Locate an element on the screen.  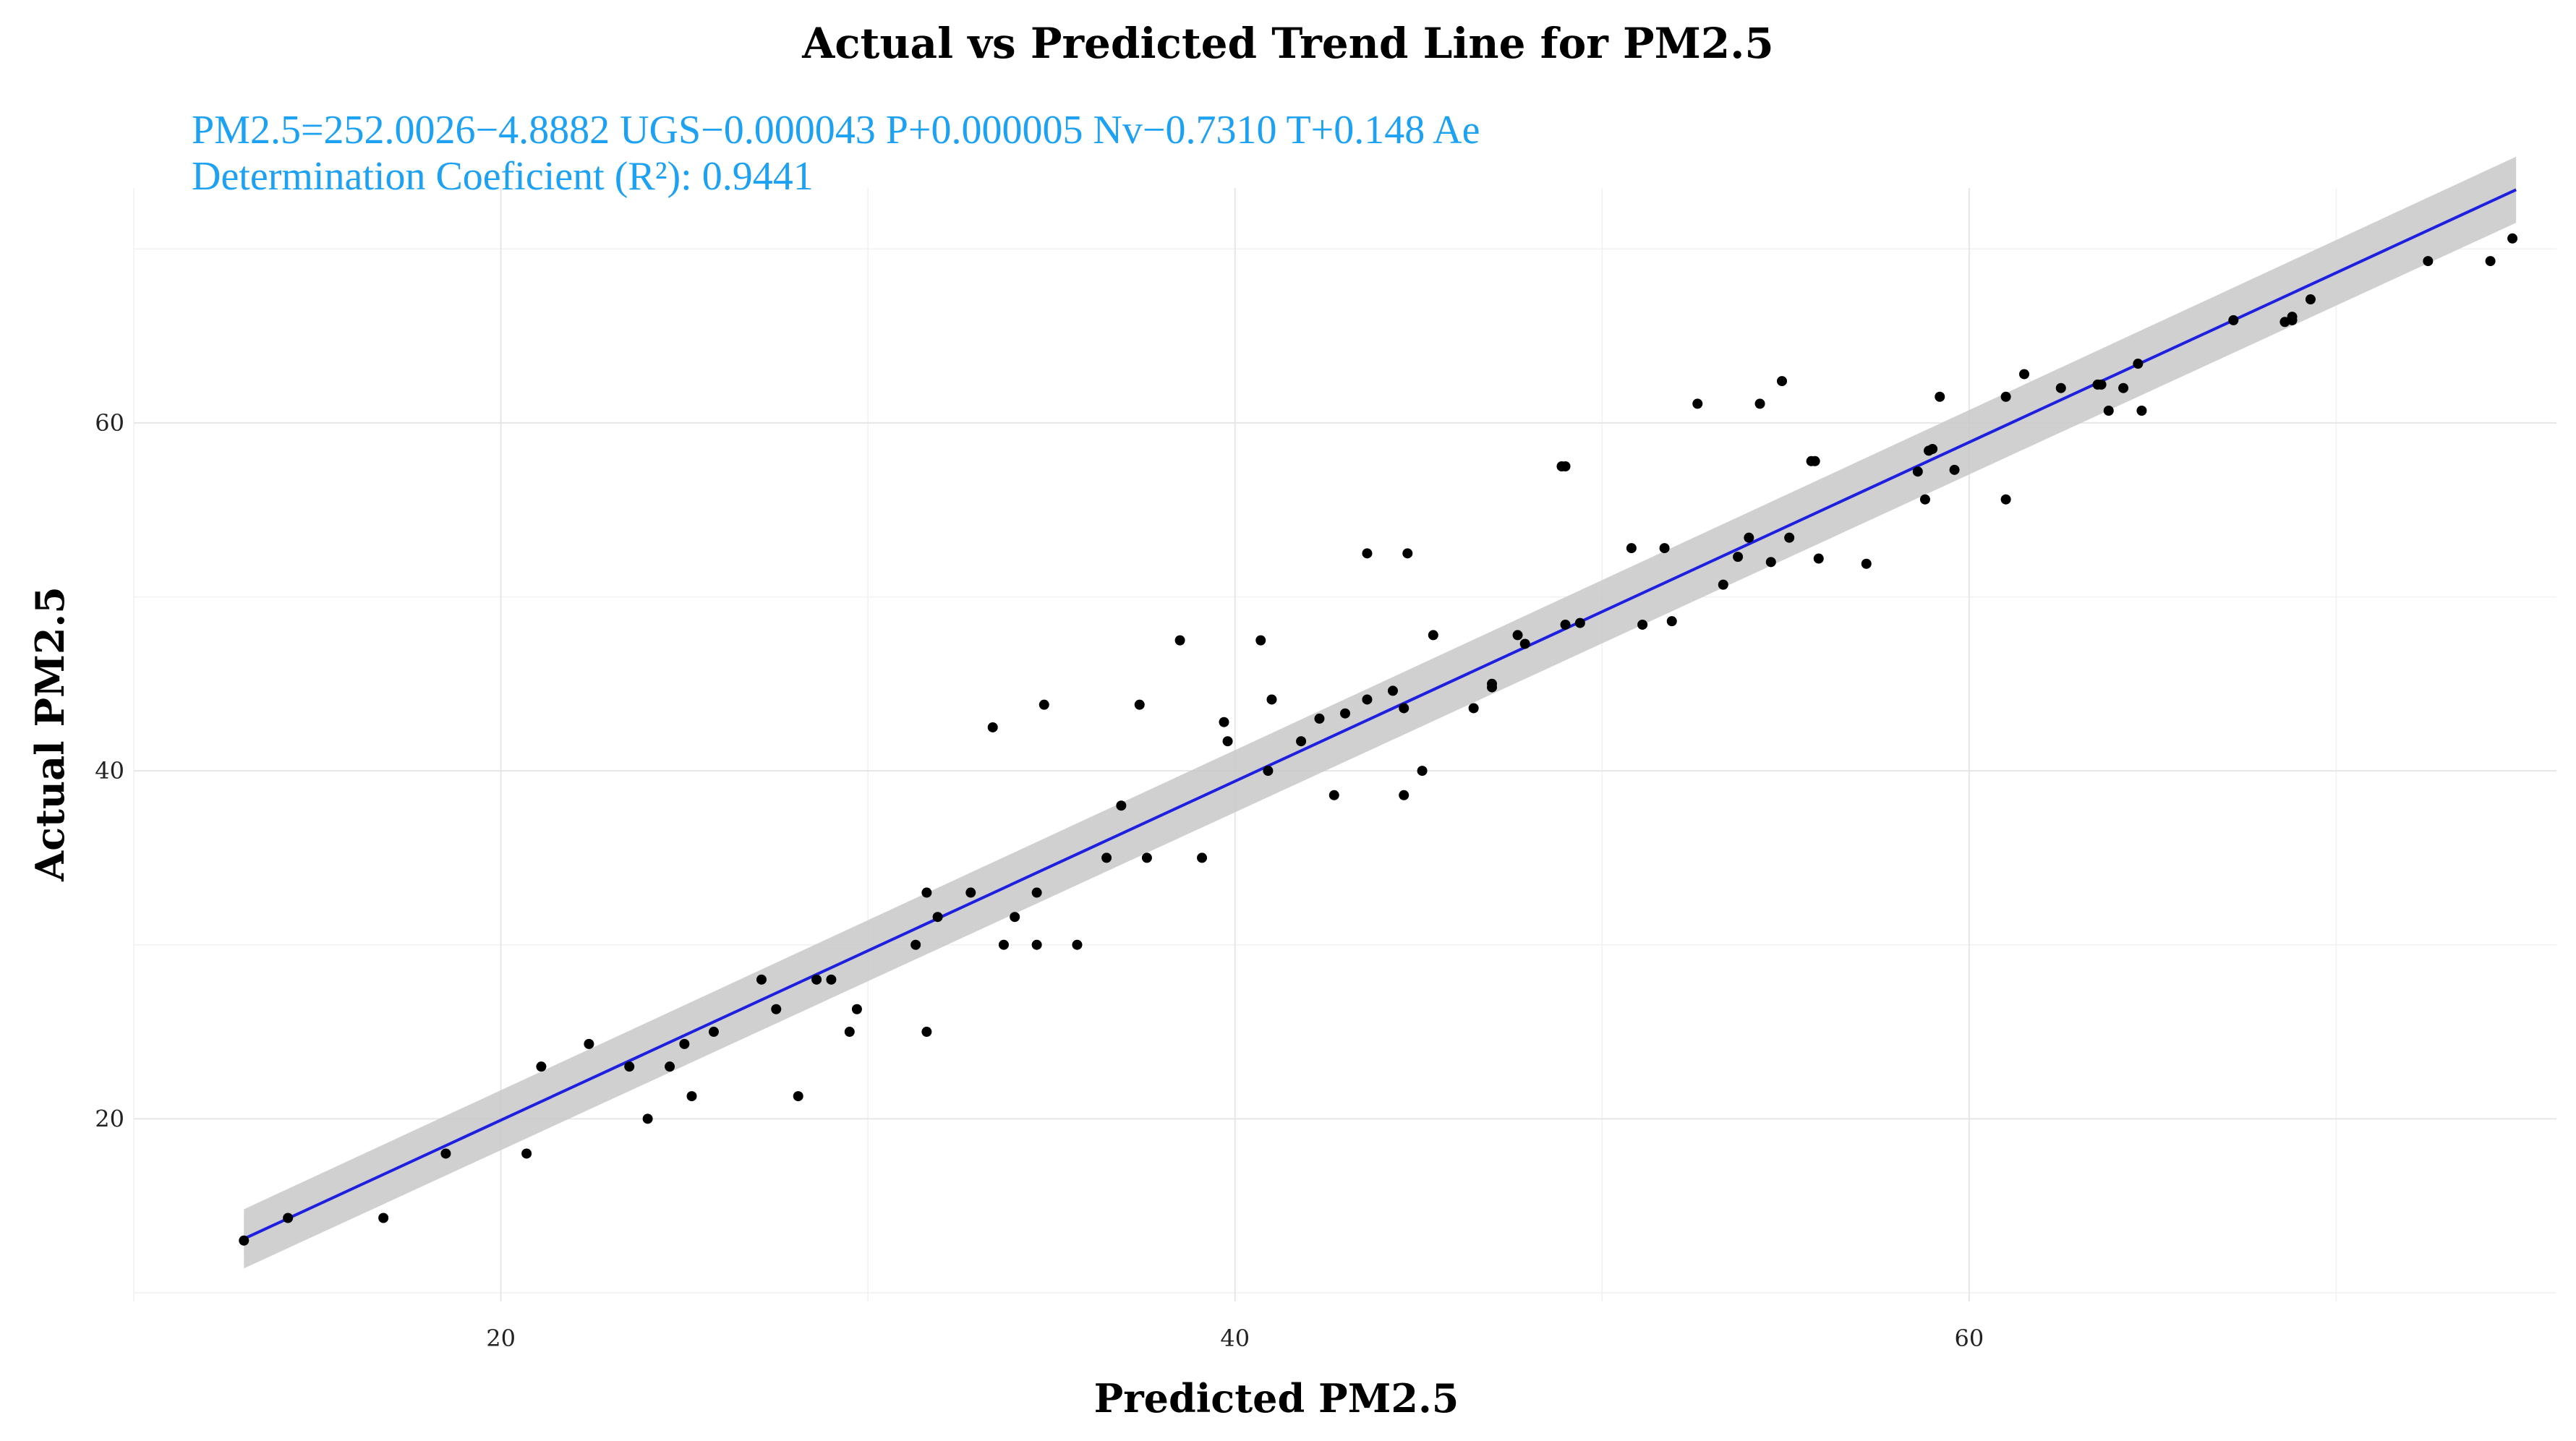
y-tick-label: 40 is located at coordinates (110, 770).